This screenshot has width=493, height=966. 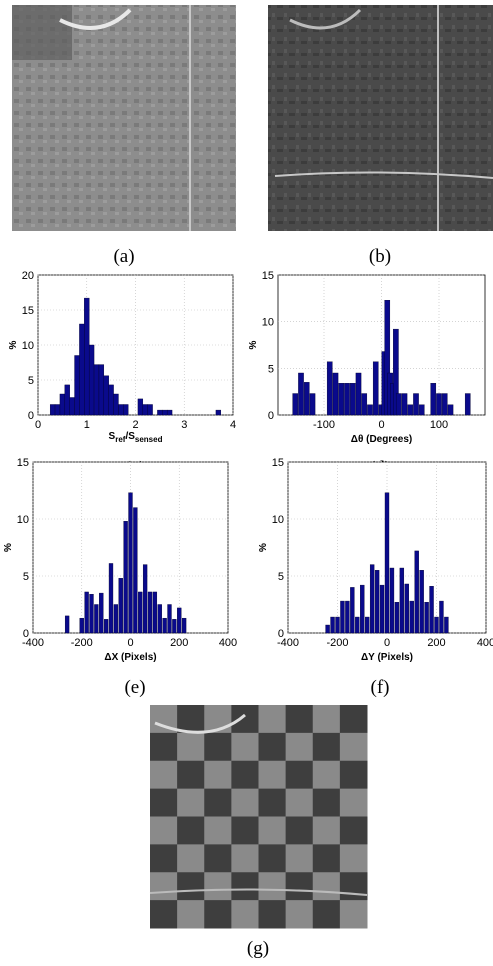 What do you see at coordinates (120, 439) in the screenshot?
I see `x-axis-label-part: ref` at bounding box center [120, 439].